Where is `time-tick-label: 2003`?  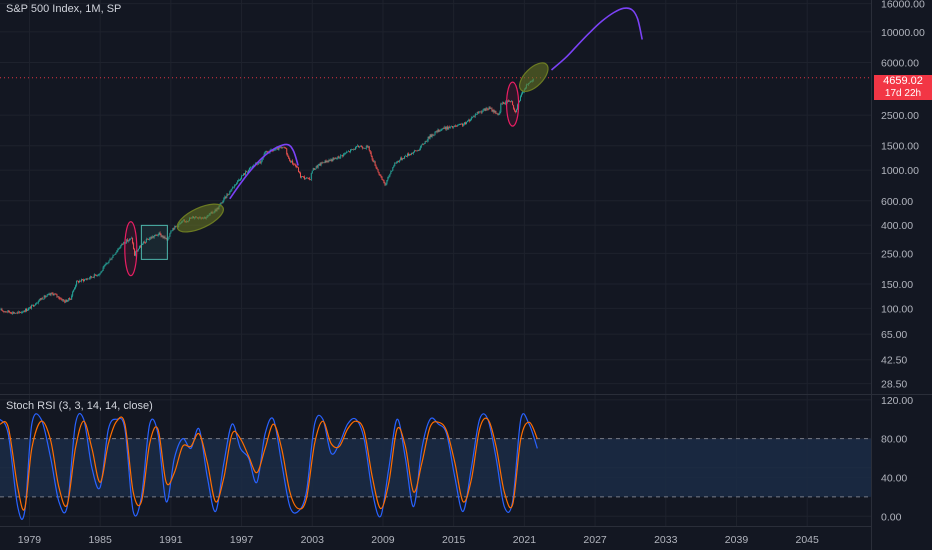 time-tick-label: 2003 is located at coordinates (313, 540).